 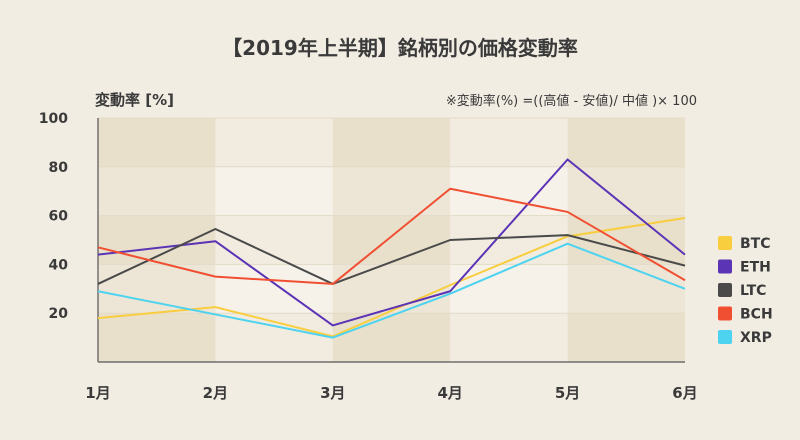 I want to click on y-tick-label: 40, so click(x=59, y=265).